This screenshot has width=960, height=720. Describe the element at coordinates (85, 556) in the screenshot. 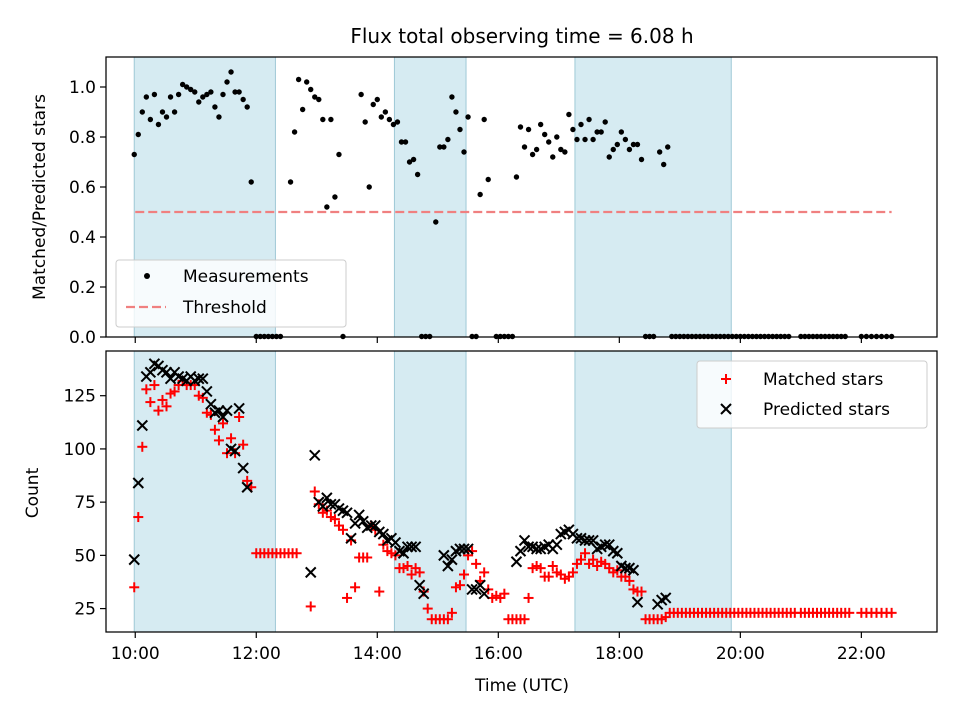

I see `y-tick-label: 50` at that location.